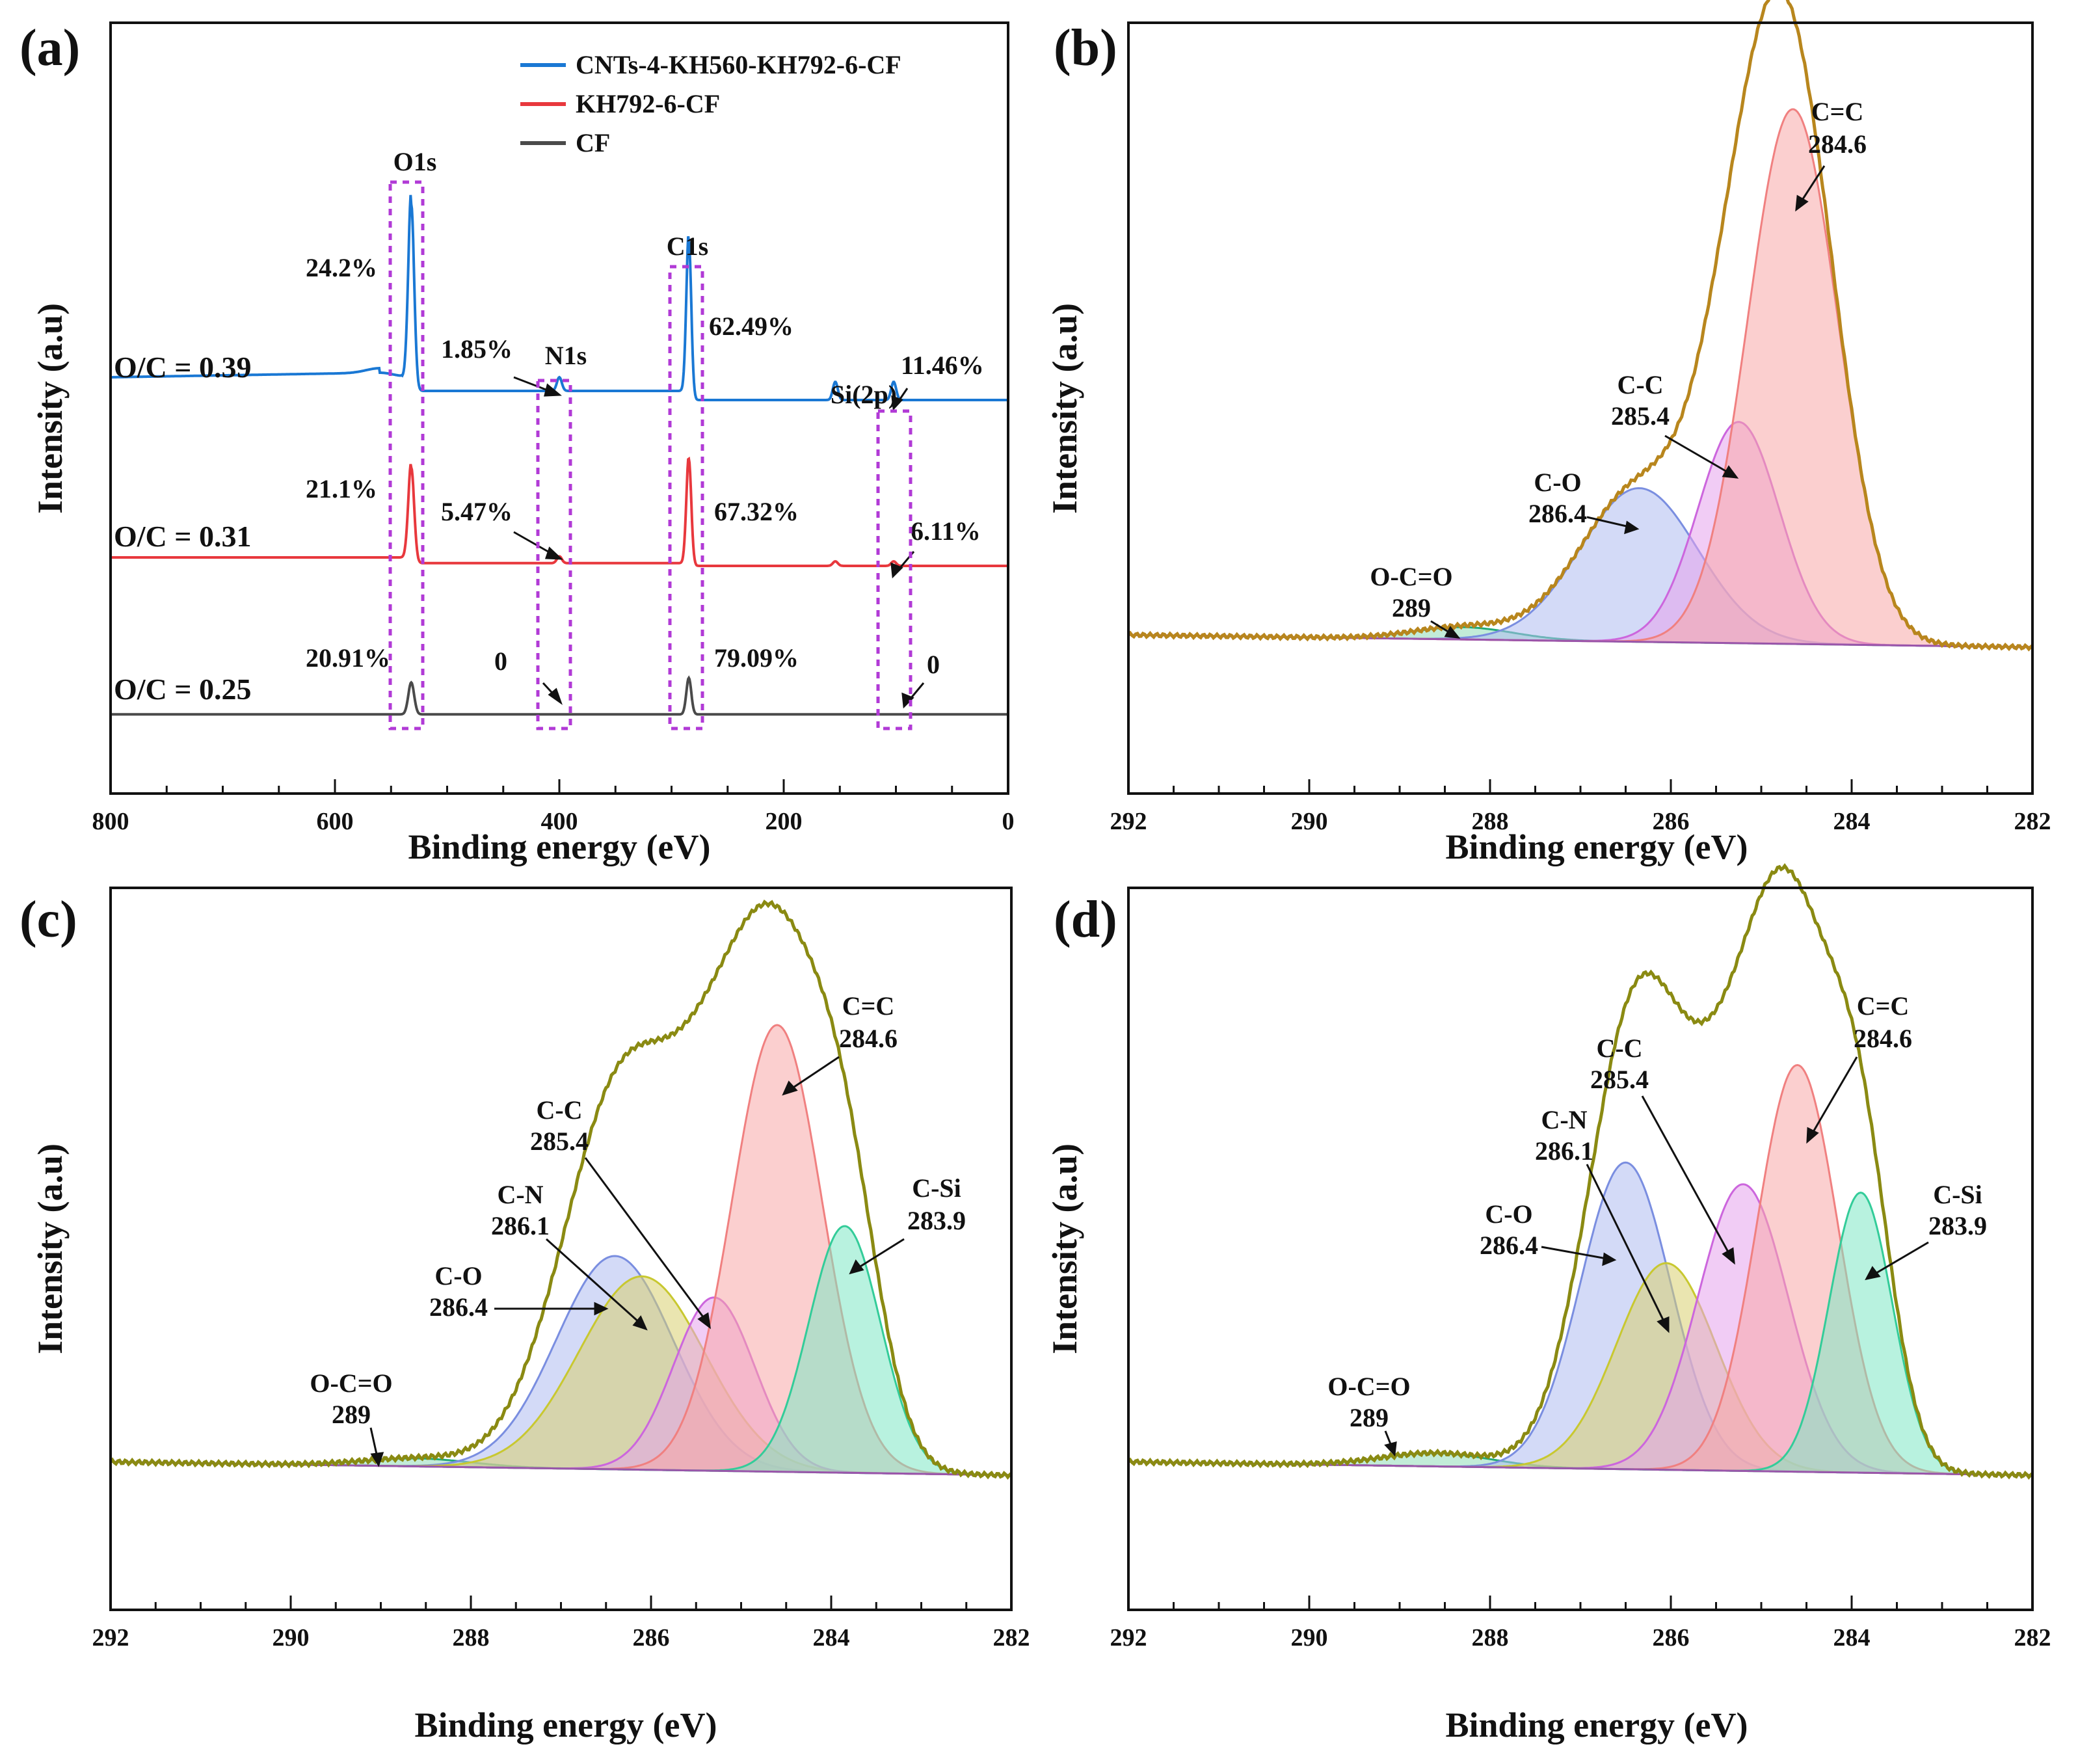 The image size is (2078, 1764). Describe the element at coordinates (790, 1088) in the screenshot. I see `c-arrowhead-cc-double` at that location.